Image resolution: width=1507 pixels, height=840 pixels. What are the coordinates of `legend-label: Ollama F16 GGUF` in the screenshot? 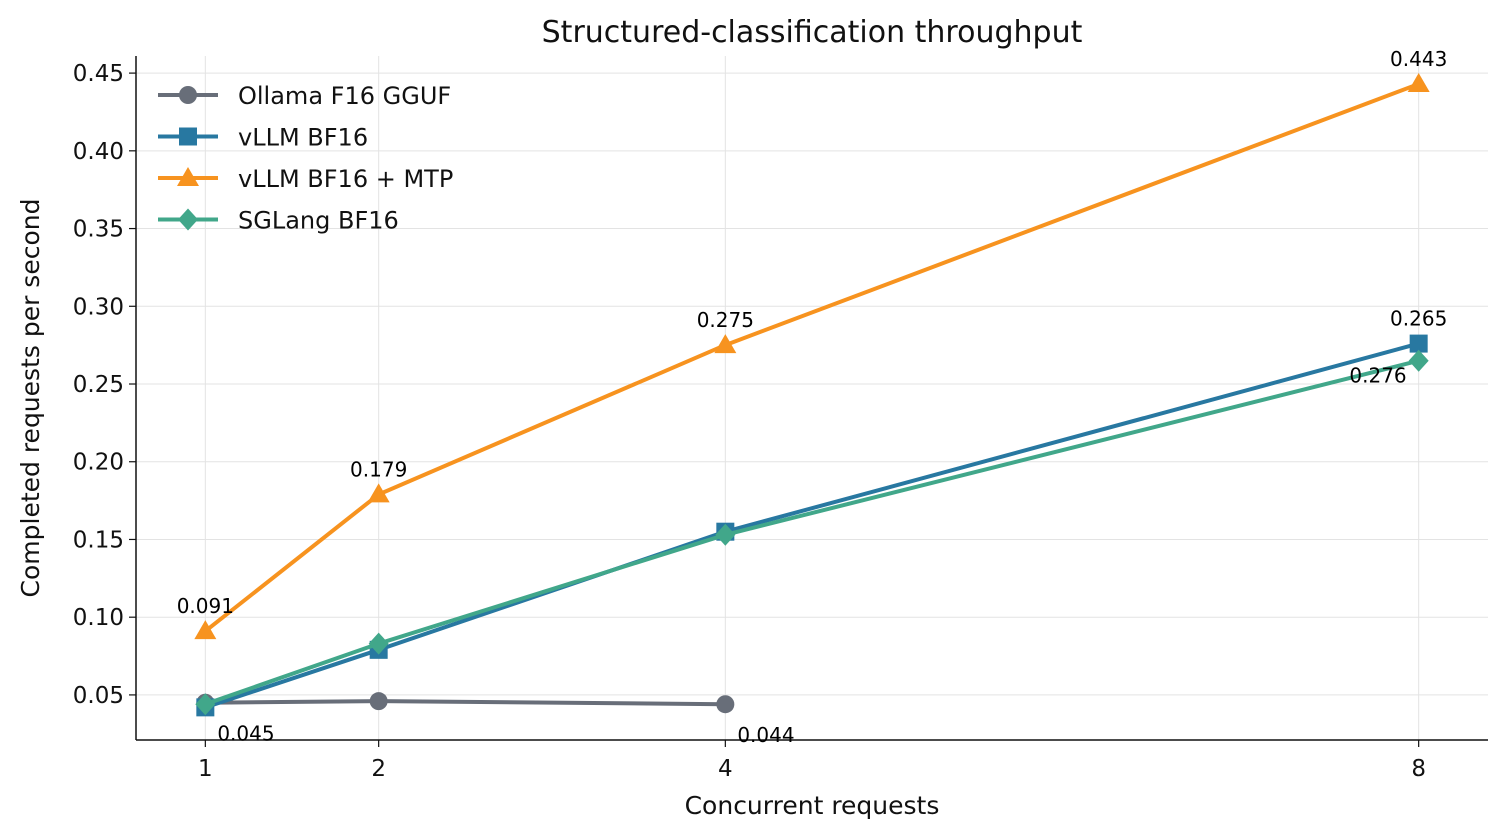 It's located at (344, 96).